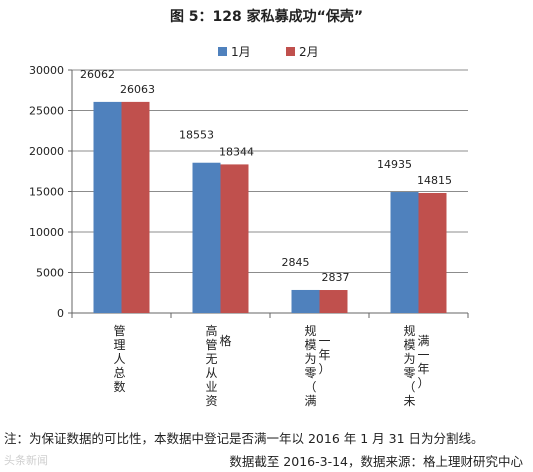  Describe the element at coordinates (211, 373) in the screenshot. I see `category-label-char: 从` at that location.